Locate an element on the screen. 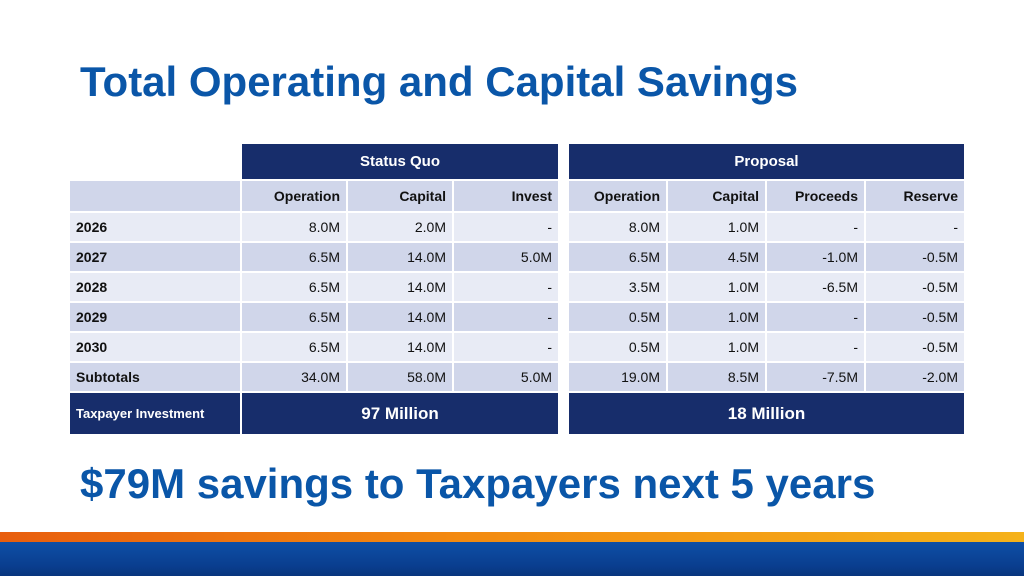 This screenshot has width=1024, height=576. table-cell: 2.0M is located at coordinates (400, 227).